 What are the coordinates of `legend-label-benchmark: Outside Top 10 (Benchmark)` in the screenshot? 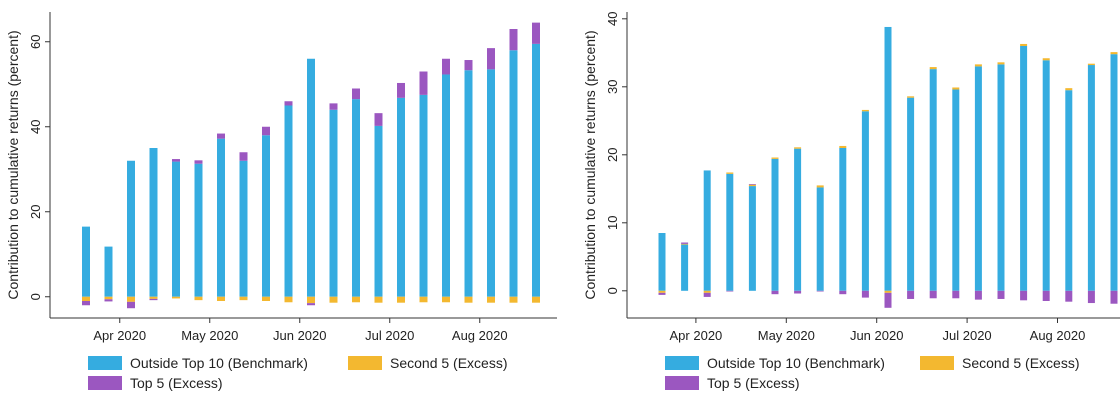 It's located at (796, 363).